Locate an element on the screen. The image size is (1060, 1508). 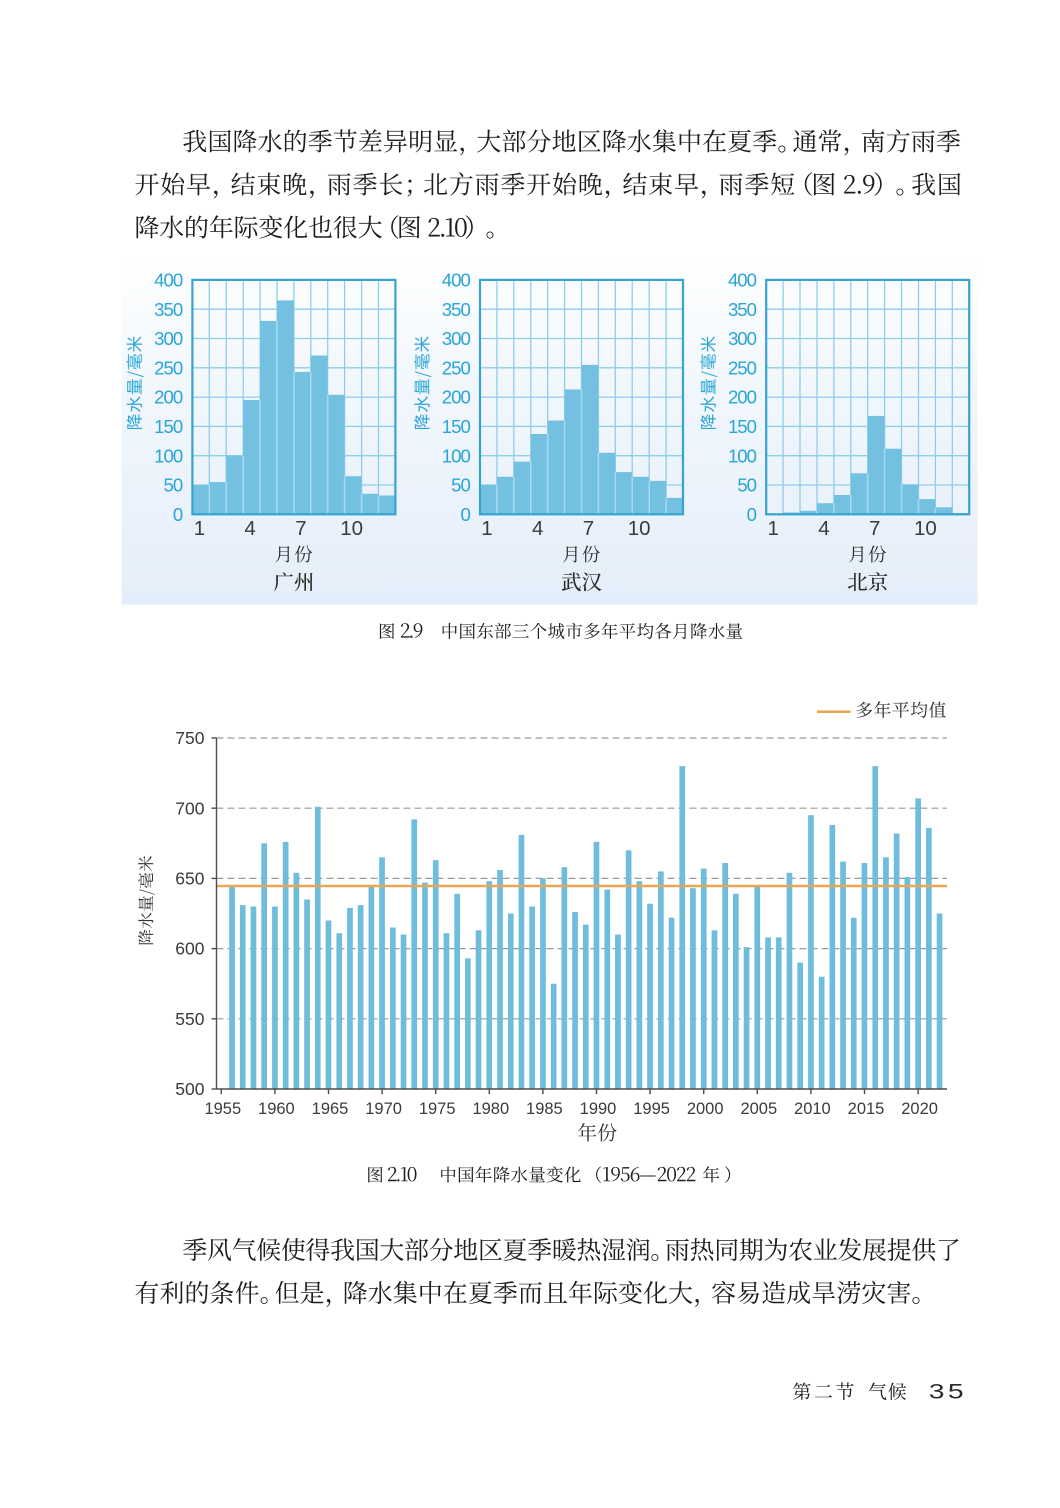
svg-text: 1980 is located at coordinates (490, 1109).